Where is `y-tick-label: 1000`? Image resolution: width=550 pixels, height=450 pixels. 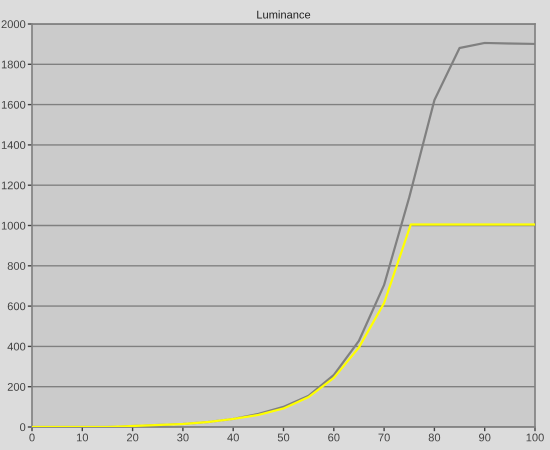 y-tick-label: 1000 is located at coordinates (14, 226).